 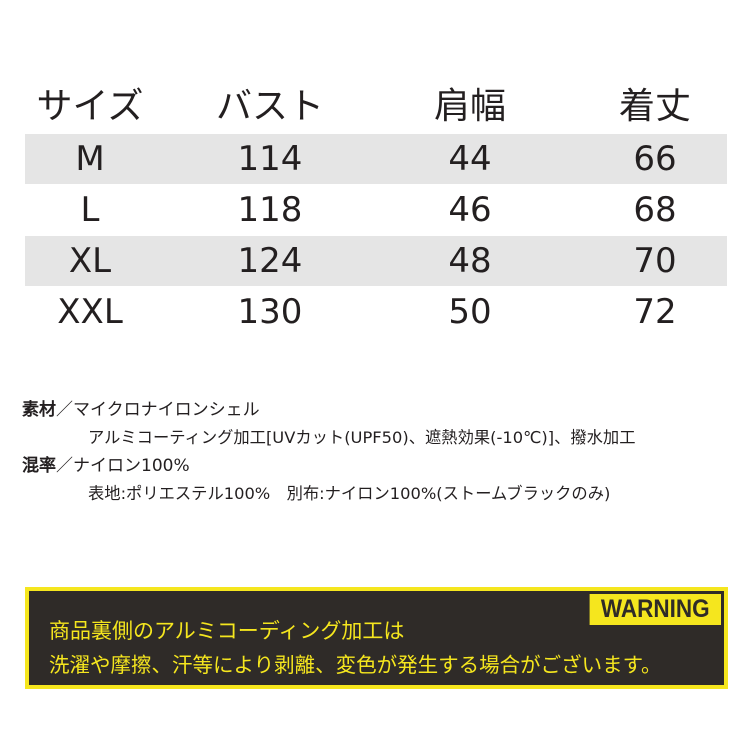 What do you see at coordinates (655, 159) in the screenshot?
I see `length-cell: 66` at bounding box center [655, 159].